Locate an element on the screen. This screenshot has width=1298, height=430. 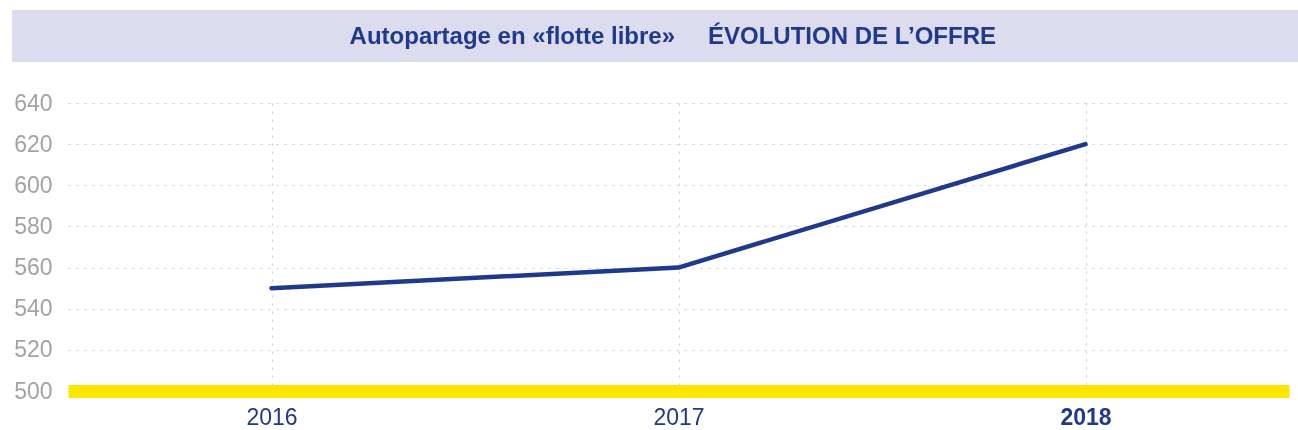
y-tick-label: 600 is located at coordinates (33, 184).